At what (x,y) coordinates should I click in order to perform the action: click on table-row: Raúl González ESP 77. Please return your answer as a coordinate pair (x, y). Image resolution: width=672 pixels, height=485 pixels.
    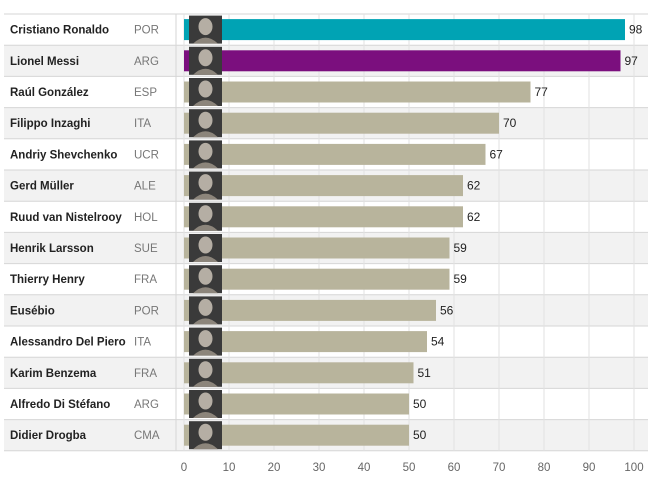
    Looking at the image, I should click on (279, 92).